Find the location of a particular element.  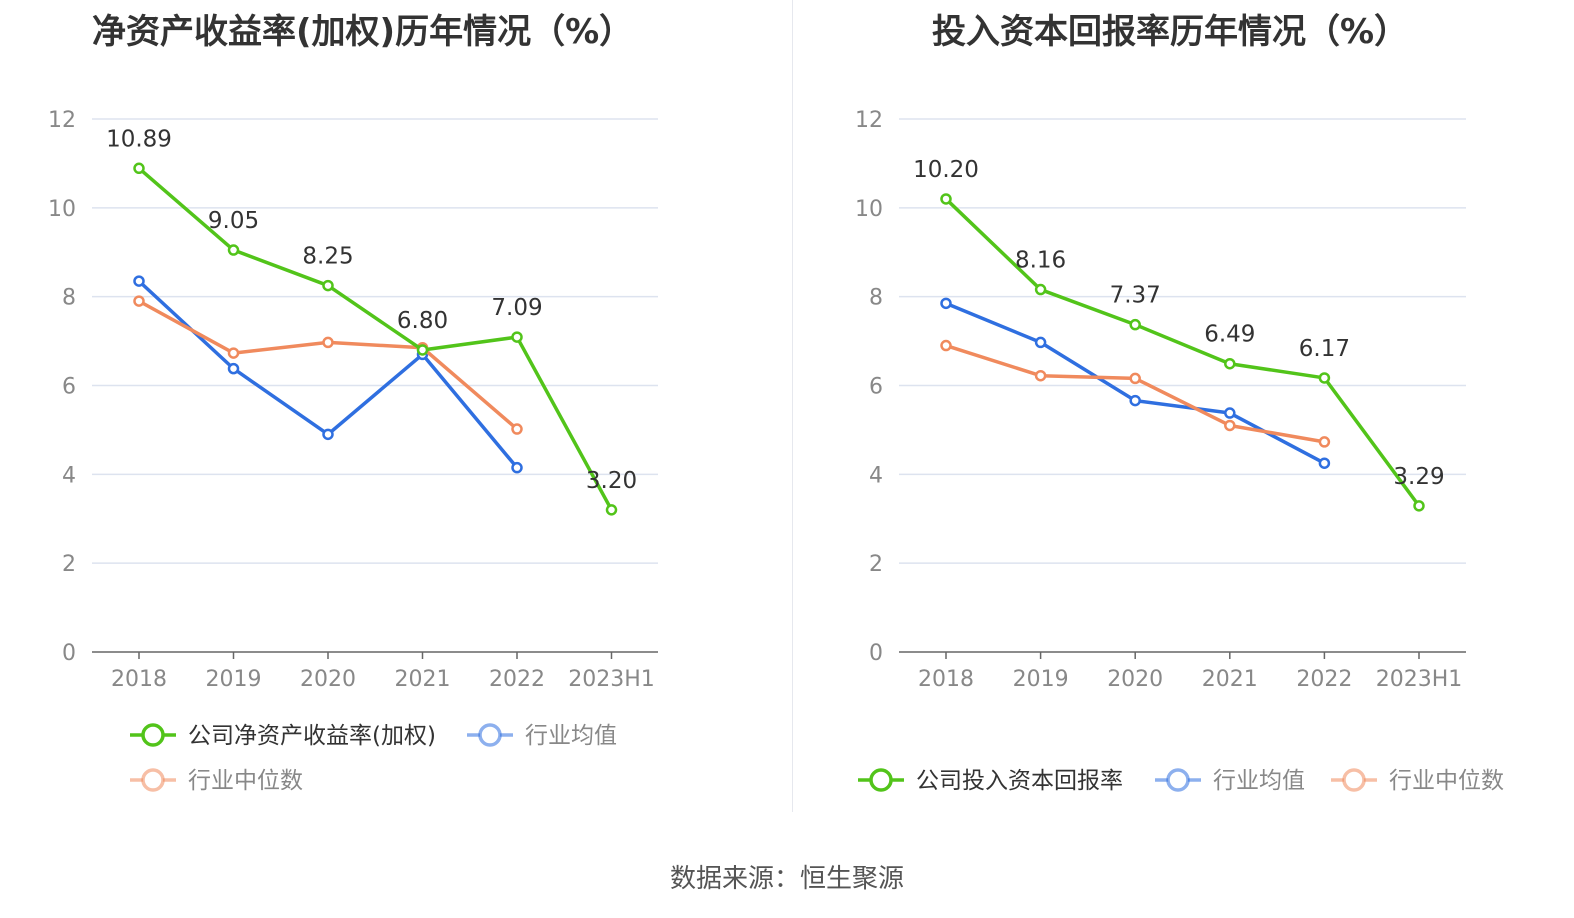

data-label: 7.37 is located at coordinates (1135, 296).